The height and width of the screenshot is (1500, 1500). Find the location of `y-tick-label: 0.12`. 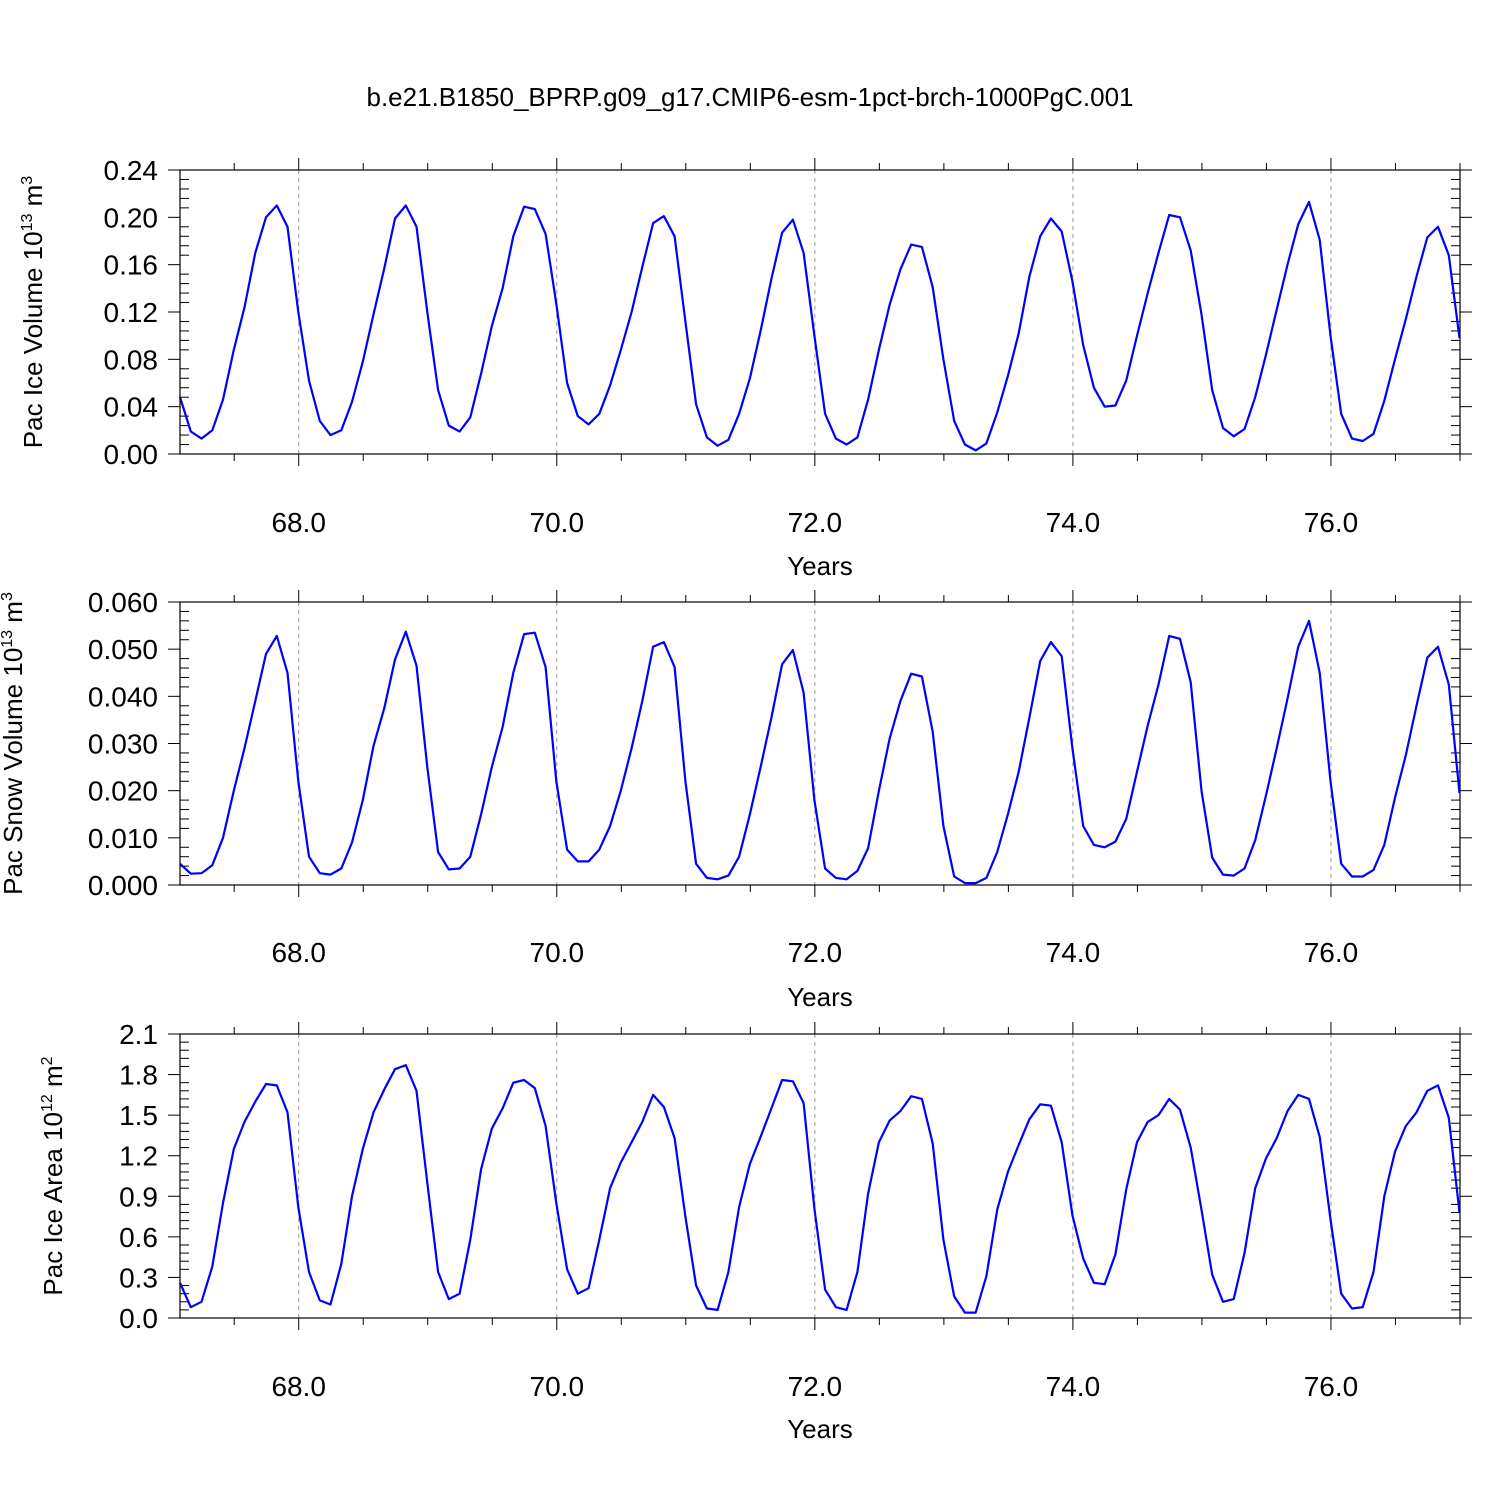

y-tick-label: 0.12 is located at coordinates (131, 312).